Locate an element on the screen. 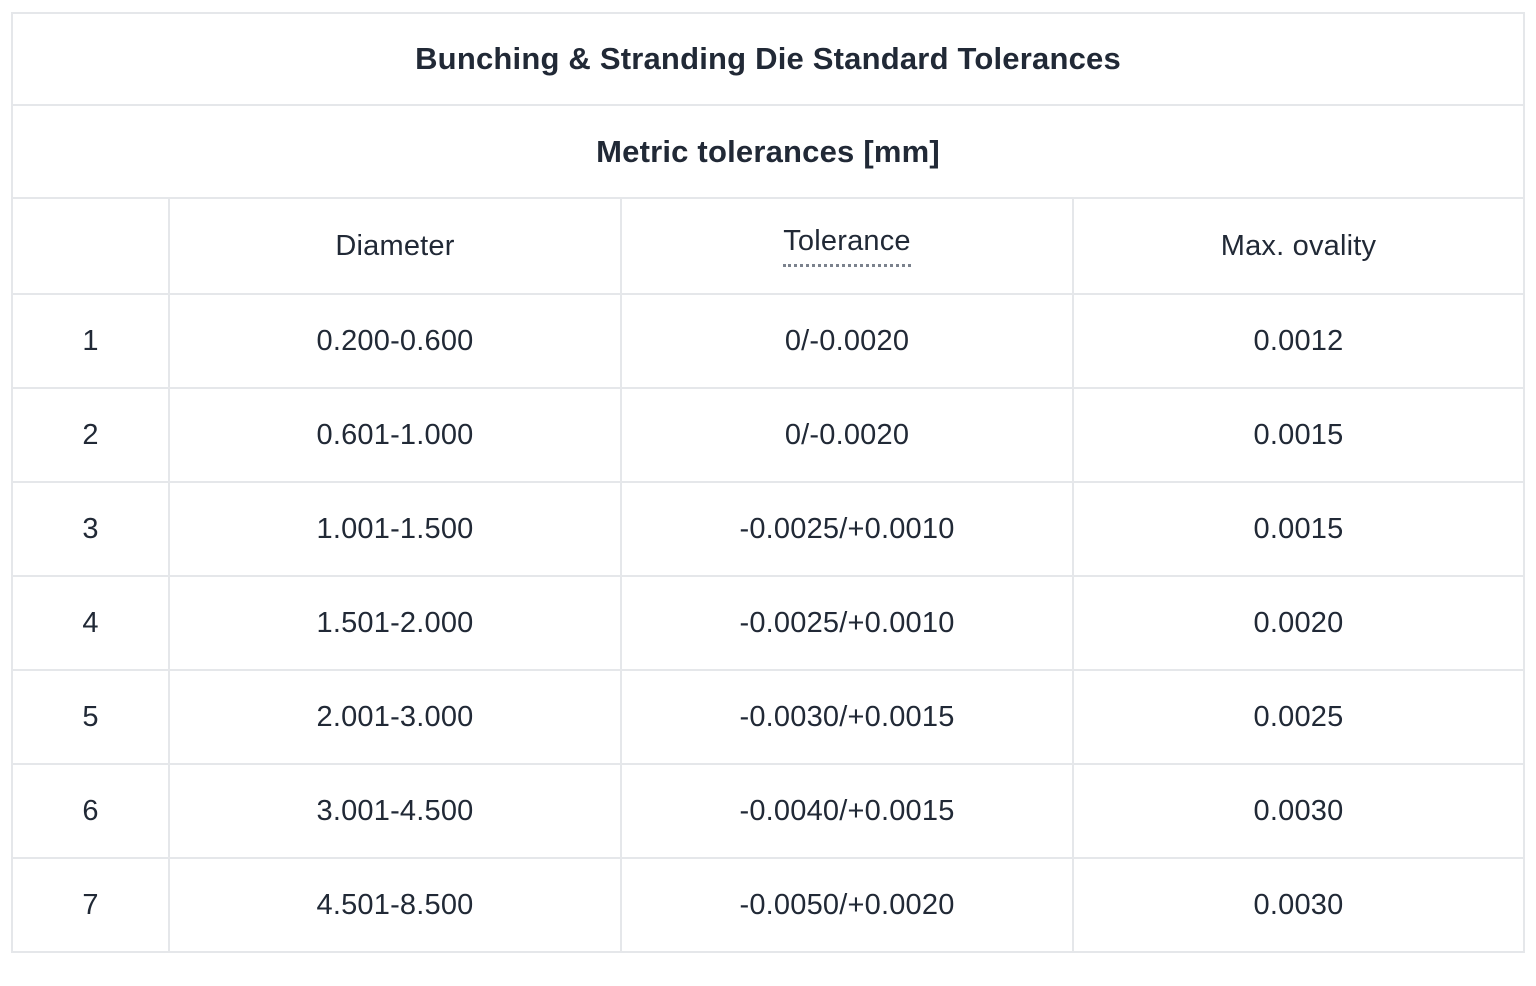 The image size is (1536, 986). table-row: 6 3.001-4.500 -0.0040/+0.0015 0.0030 is located at coordinates (768, 811).